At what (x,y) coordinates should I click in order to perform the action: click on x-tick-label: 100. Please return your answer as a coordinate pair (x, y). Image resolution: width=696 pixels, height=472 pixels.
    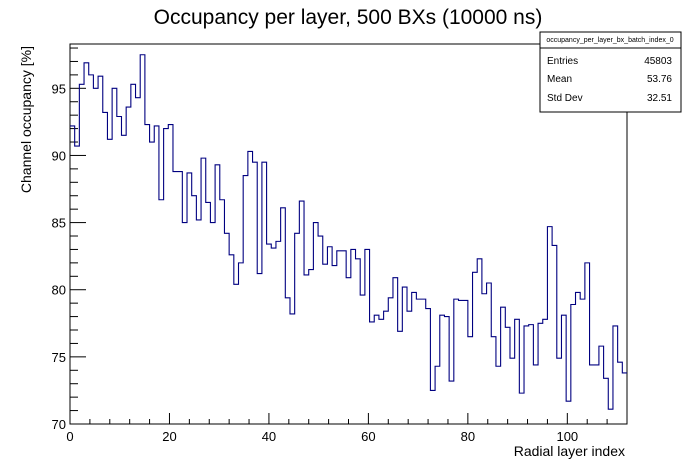
    Looking at the image, I should click on (567, 436).